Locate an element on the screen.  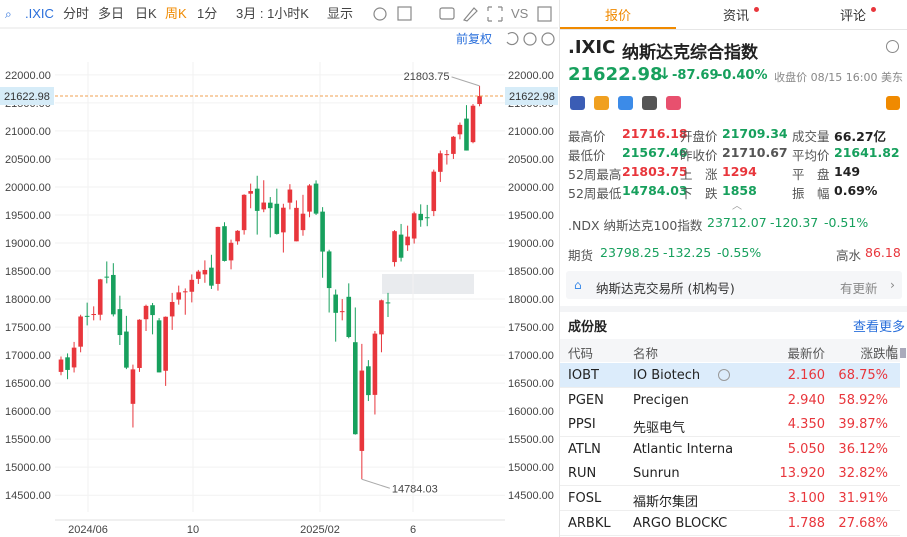
index-name: 纳斯达克综合指数 is located at coordinates (690, 53).